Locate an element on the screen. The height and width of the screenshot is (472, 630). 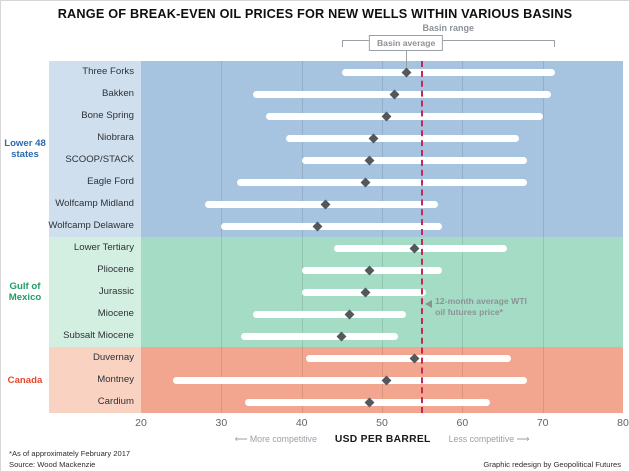
footnote-credit: Graphic redesign by Geopolitical Futures is located at coordinates (552, 464).